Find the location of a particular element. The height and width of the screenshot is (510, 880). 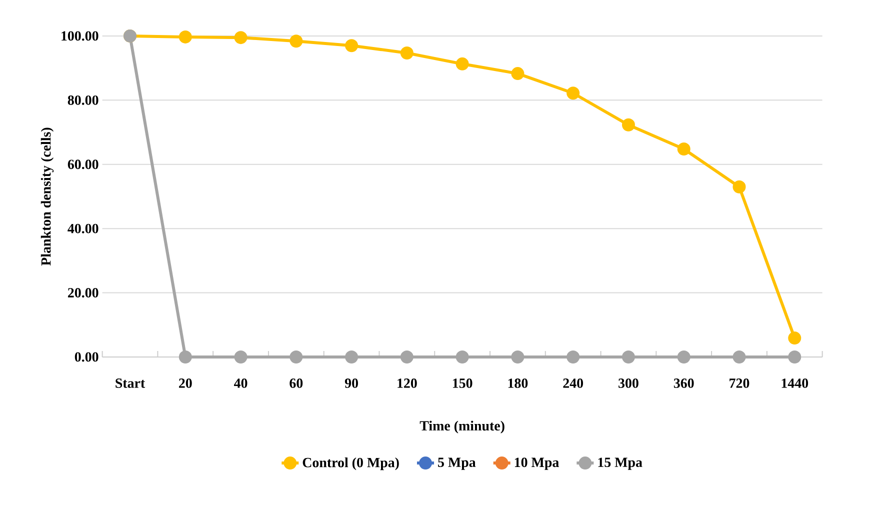

y-tick-label: 0.00 is located at coordinates (86, 357).